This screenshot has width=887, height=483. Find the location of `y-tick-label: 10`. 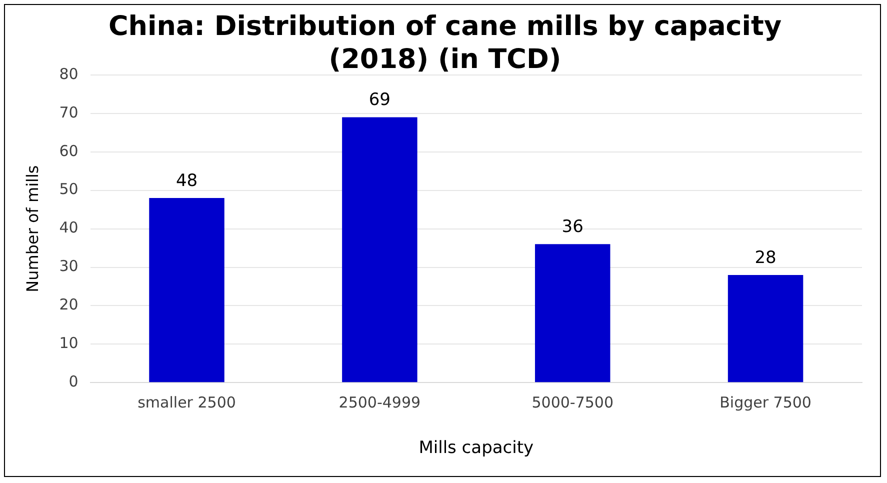

y-tick-label: 10 is located at coordinates (68, 343).